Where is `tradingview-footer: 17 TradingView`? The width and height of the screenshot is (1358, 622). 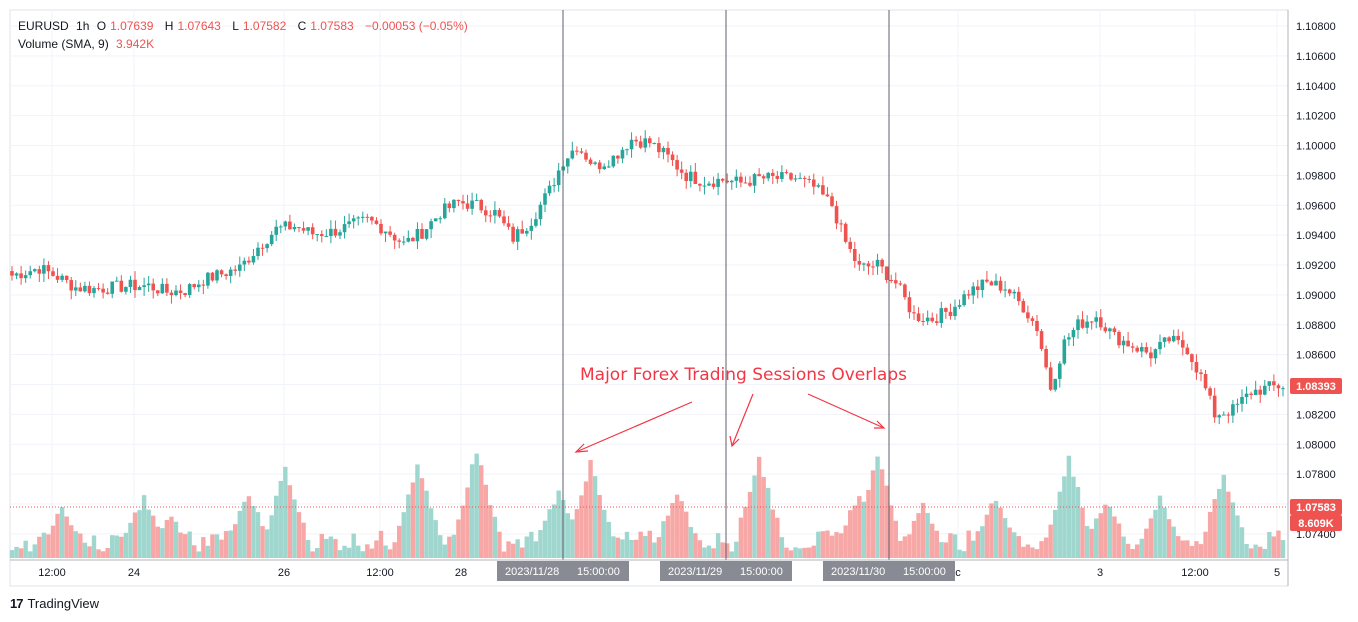 tradingview-footer: 17 TradingView is located at coordinates (54, 603).